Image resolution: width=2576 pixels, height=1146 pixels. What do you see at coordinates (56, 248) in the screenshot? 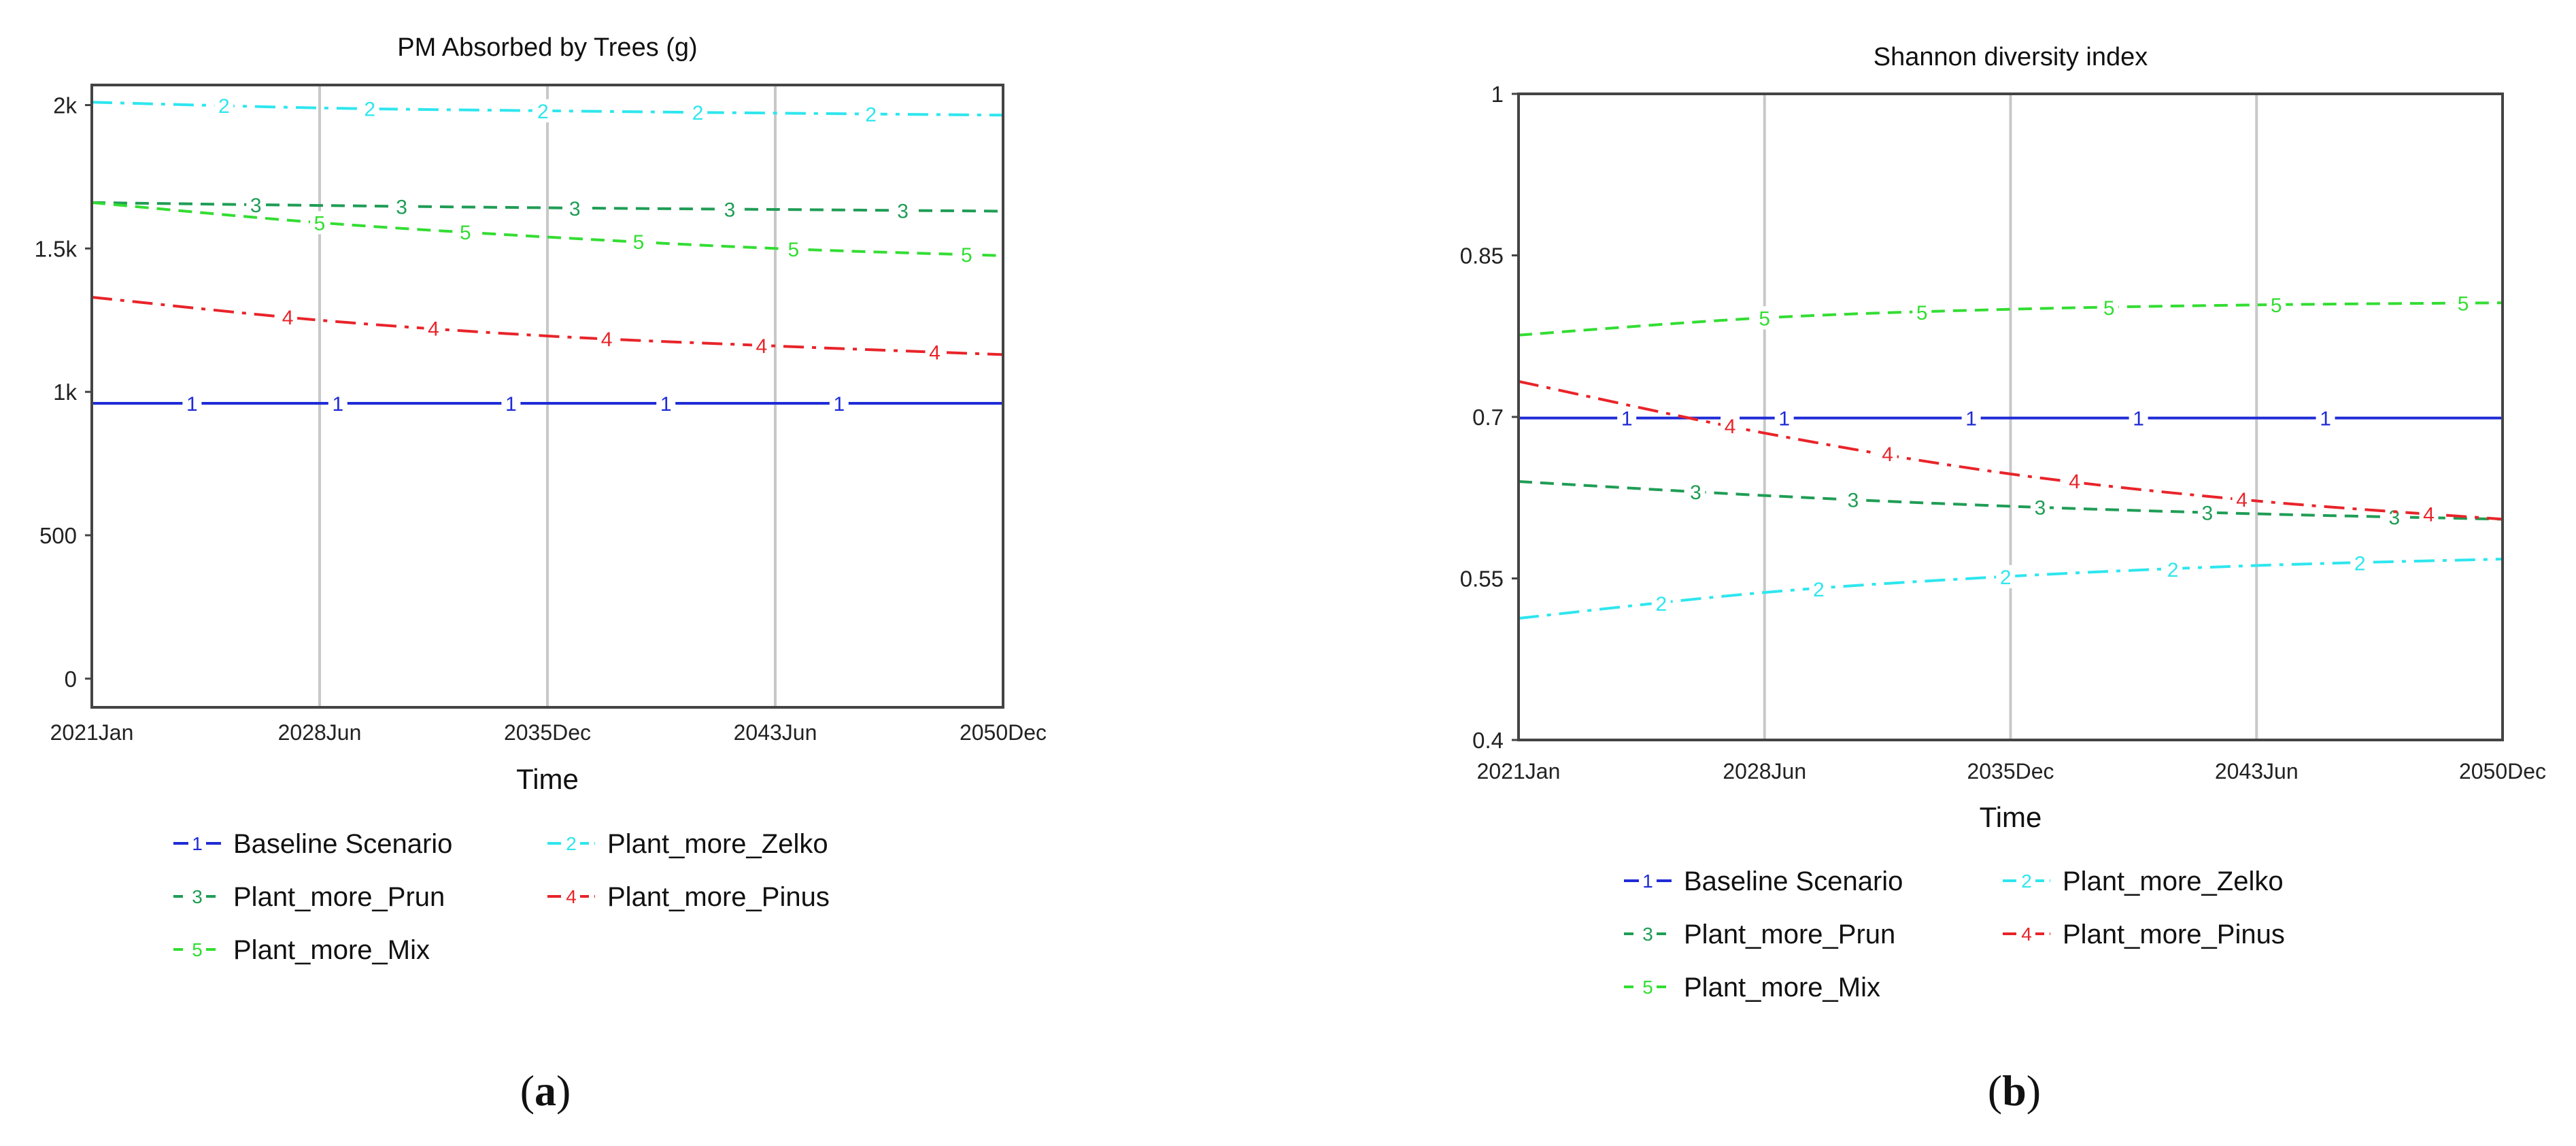
I see `y-tick-label: 1.5k` at bounding box center [56, 248].